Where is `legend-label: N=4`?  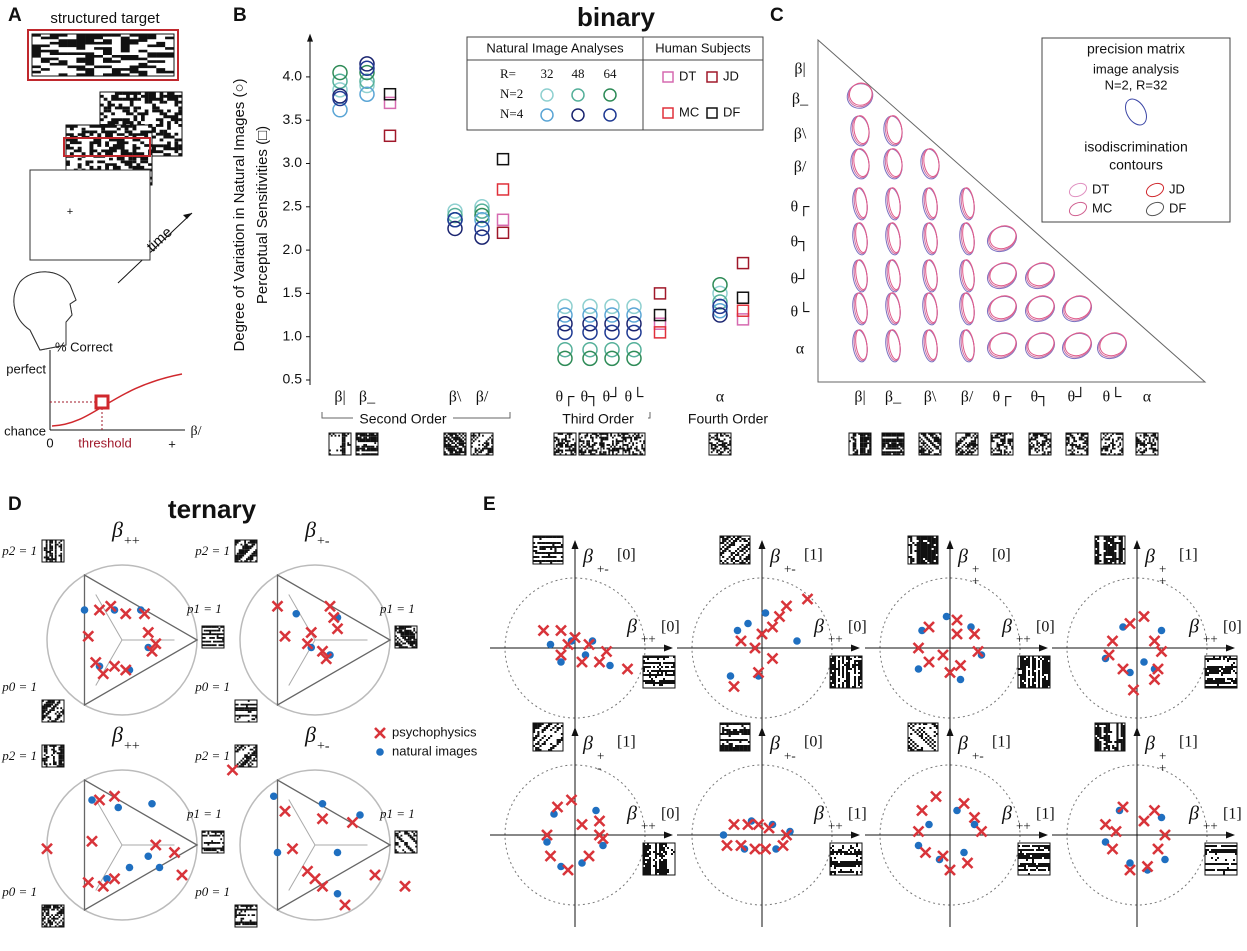 legend-label: N=4 is located at coordinates (512, 113).